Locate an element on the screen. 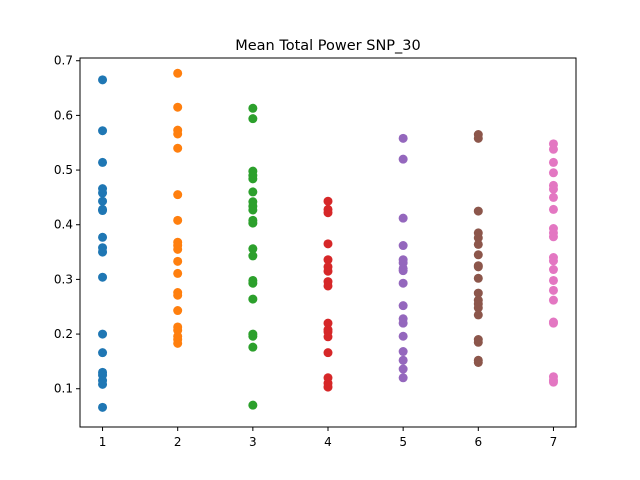  x-tick-label: 2 is located at coordinates (178, 442).